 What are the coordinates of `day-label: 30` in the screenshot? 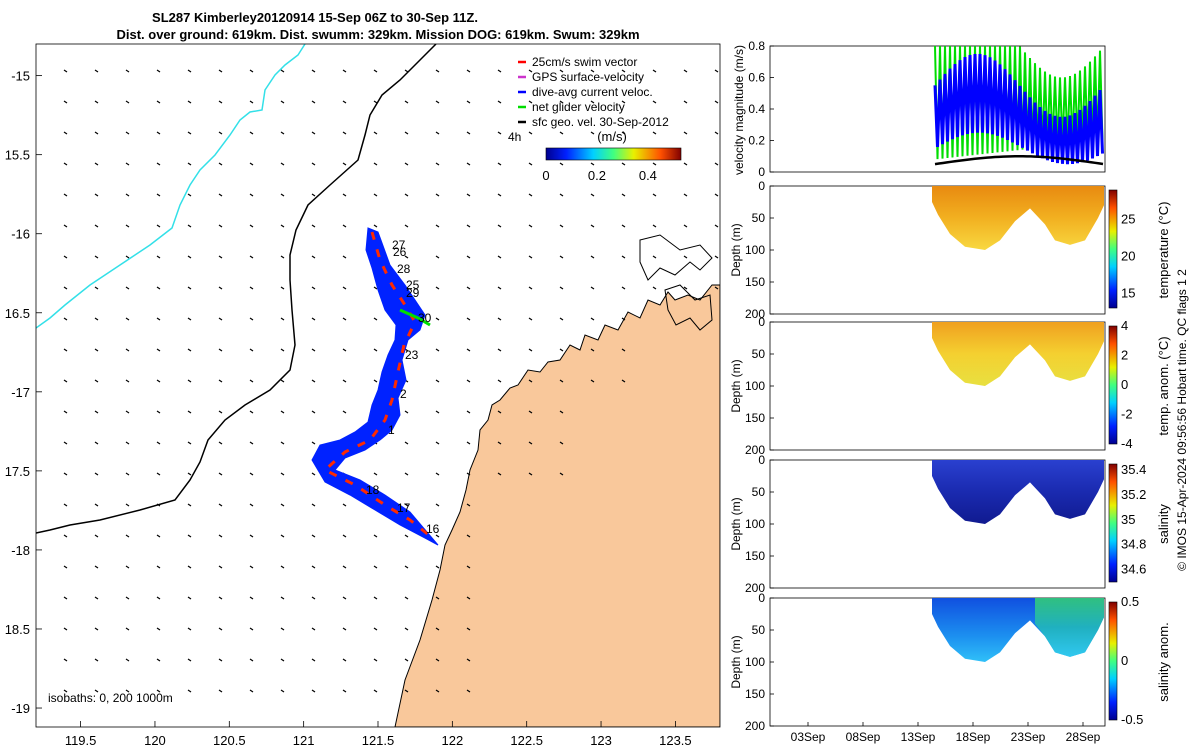 It's located at (425, 318).